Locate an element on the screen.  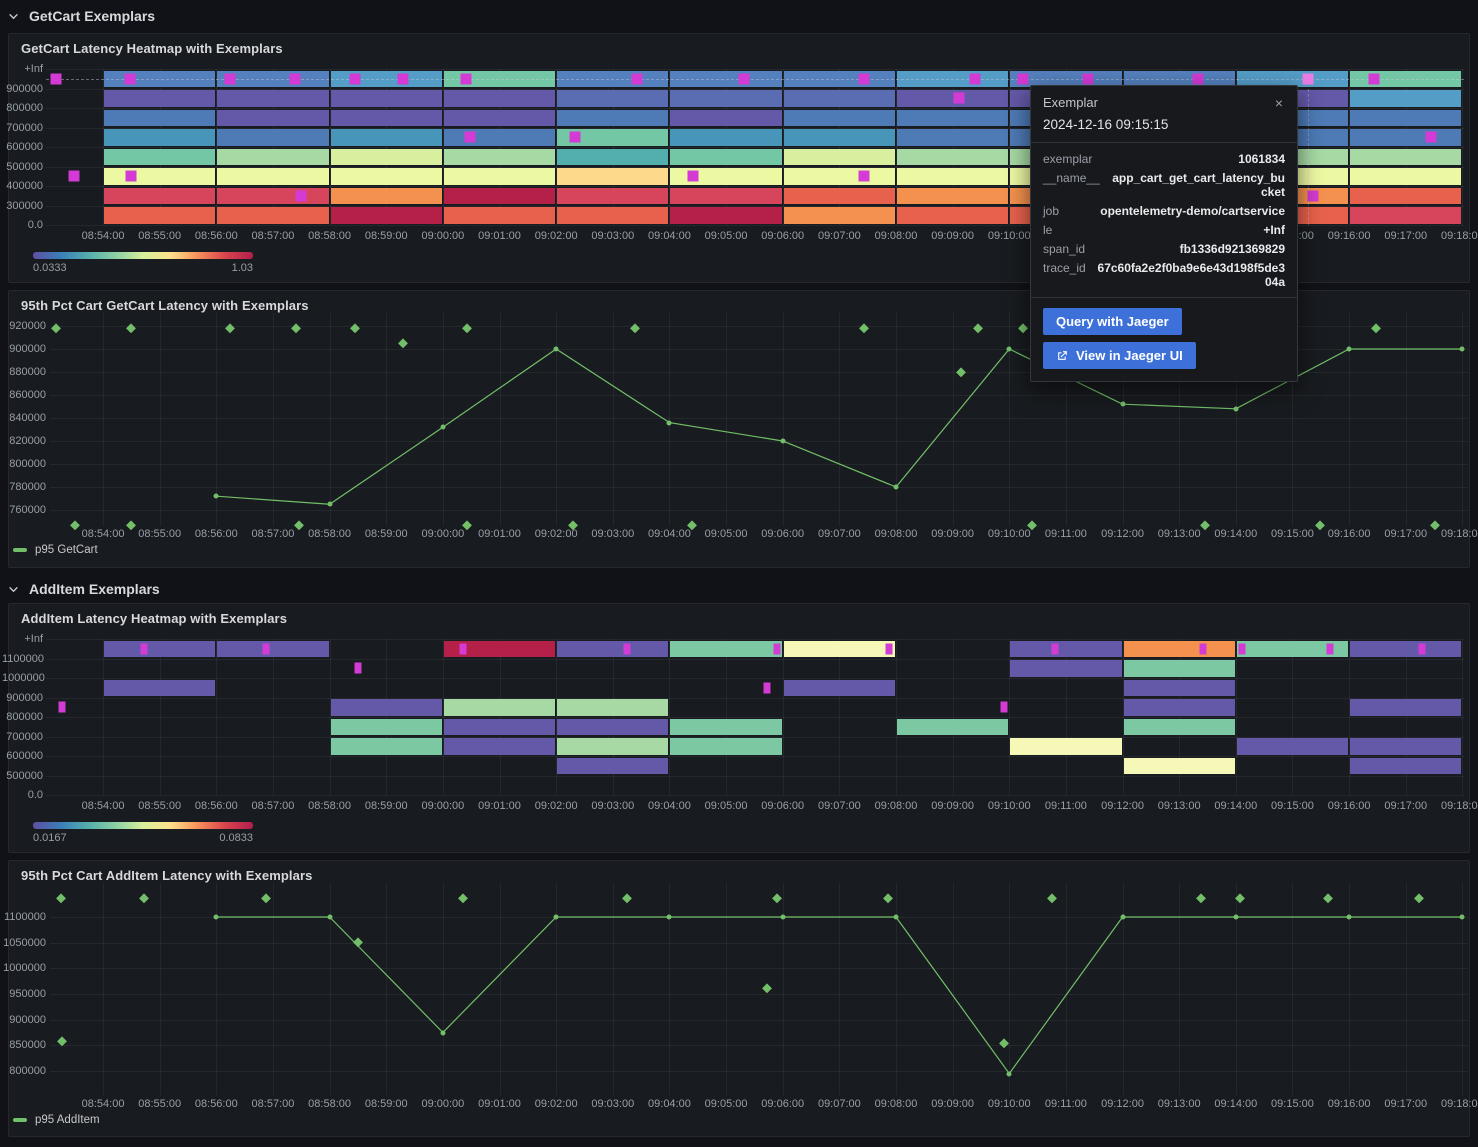
tooltip-field-row: job opentelemetry-demo/cartservice is located at coordinates (1164, 210).